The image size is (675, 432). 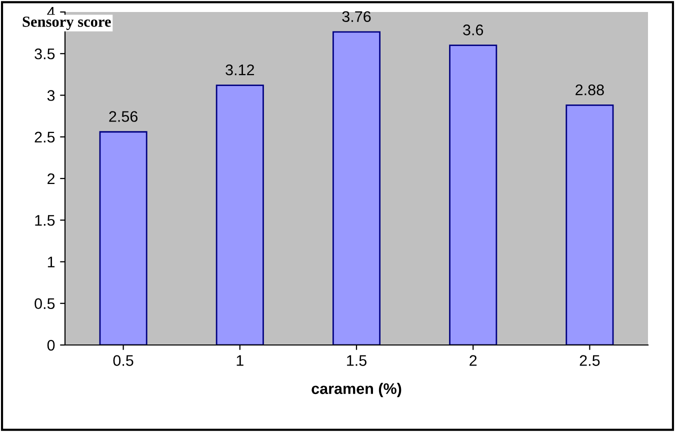 I want to click on y-tick-label: 1, so click(x=51, y=262).